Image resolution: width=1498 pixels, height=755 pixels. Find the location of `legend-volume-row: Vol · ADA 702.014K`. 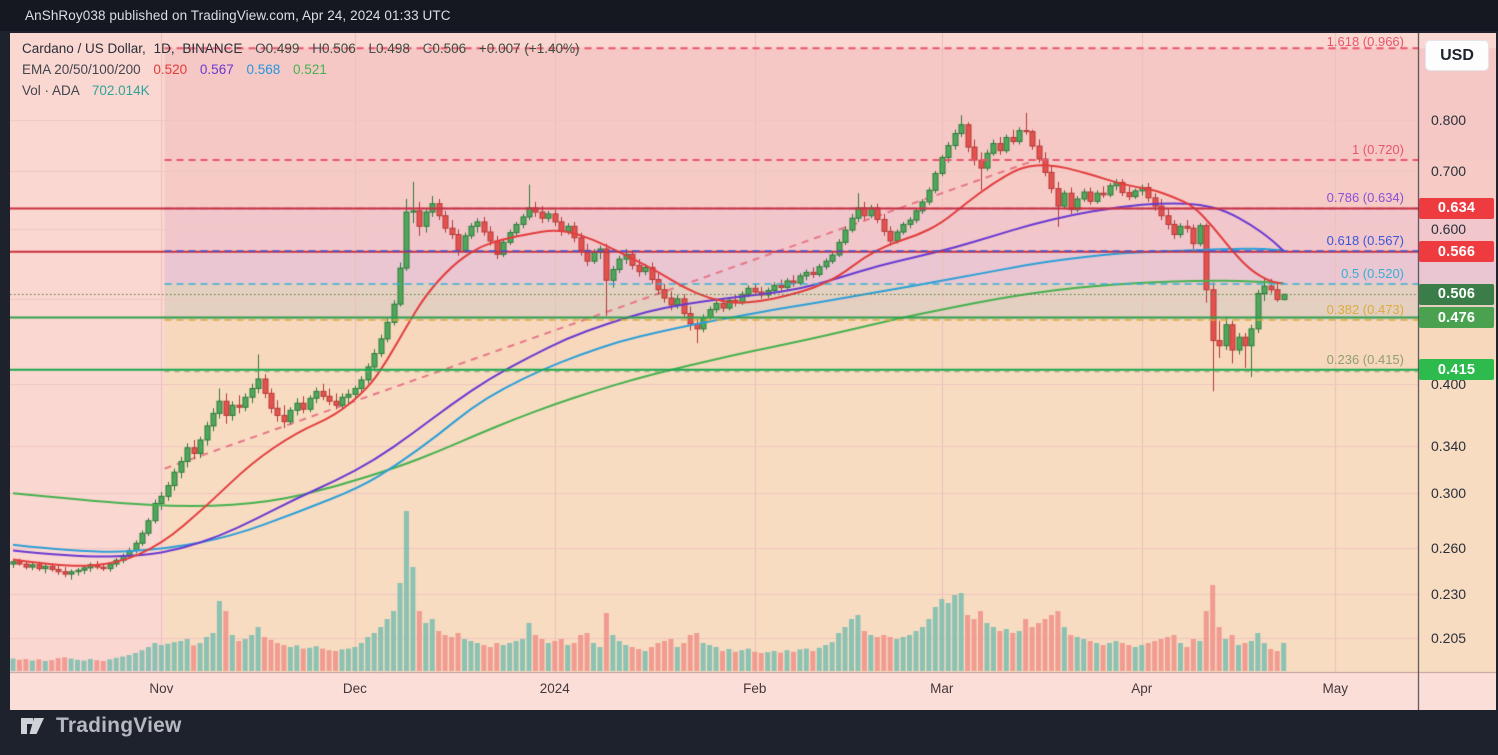

legend-volume-row: Vol · ADA 702.014K is located at coordinates (301, 90).